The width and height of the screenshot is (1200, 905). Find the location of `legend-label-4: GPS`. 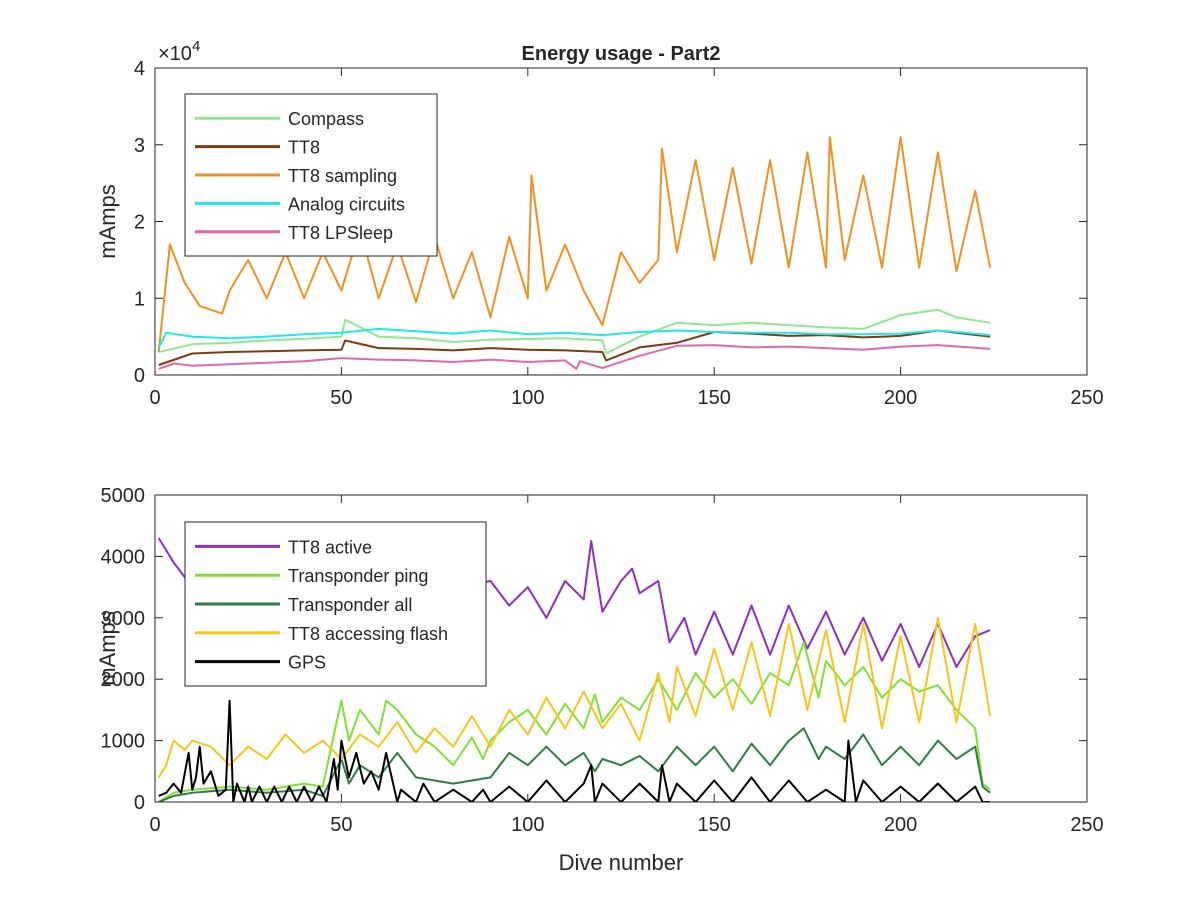

legend-label-4: GPS is located at coordinates (307, 663).